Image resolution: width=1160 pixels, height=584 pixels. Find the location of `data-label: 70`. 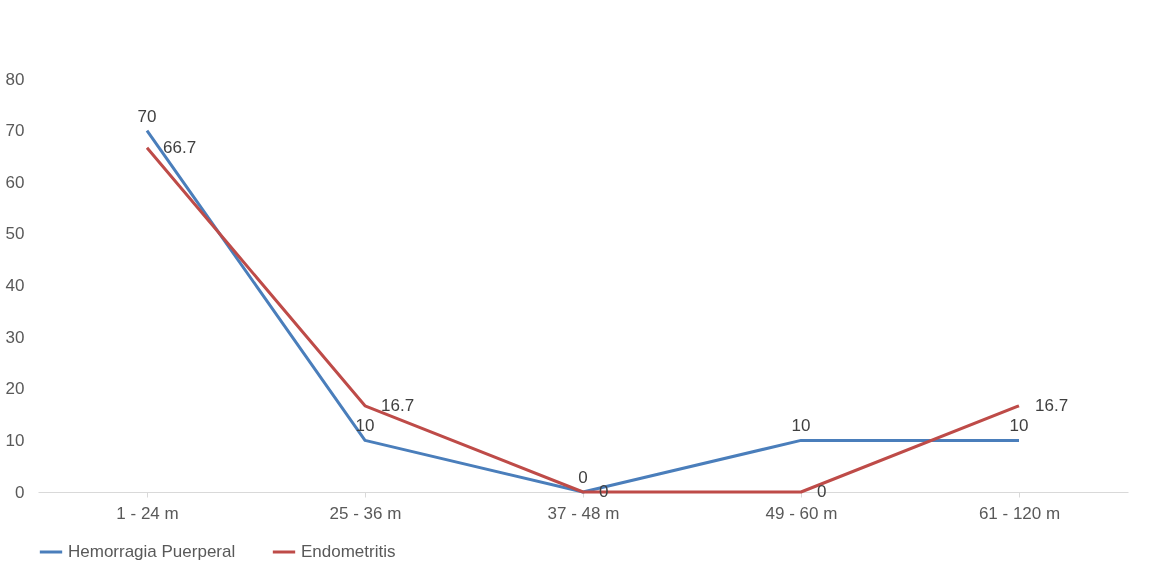

data-label: 70 is located at coordinates (147, 116).